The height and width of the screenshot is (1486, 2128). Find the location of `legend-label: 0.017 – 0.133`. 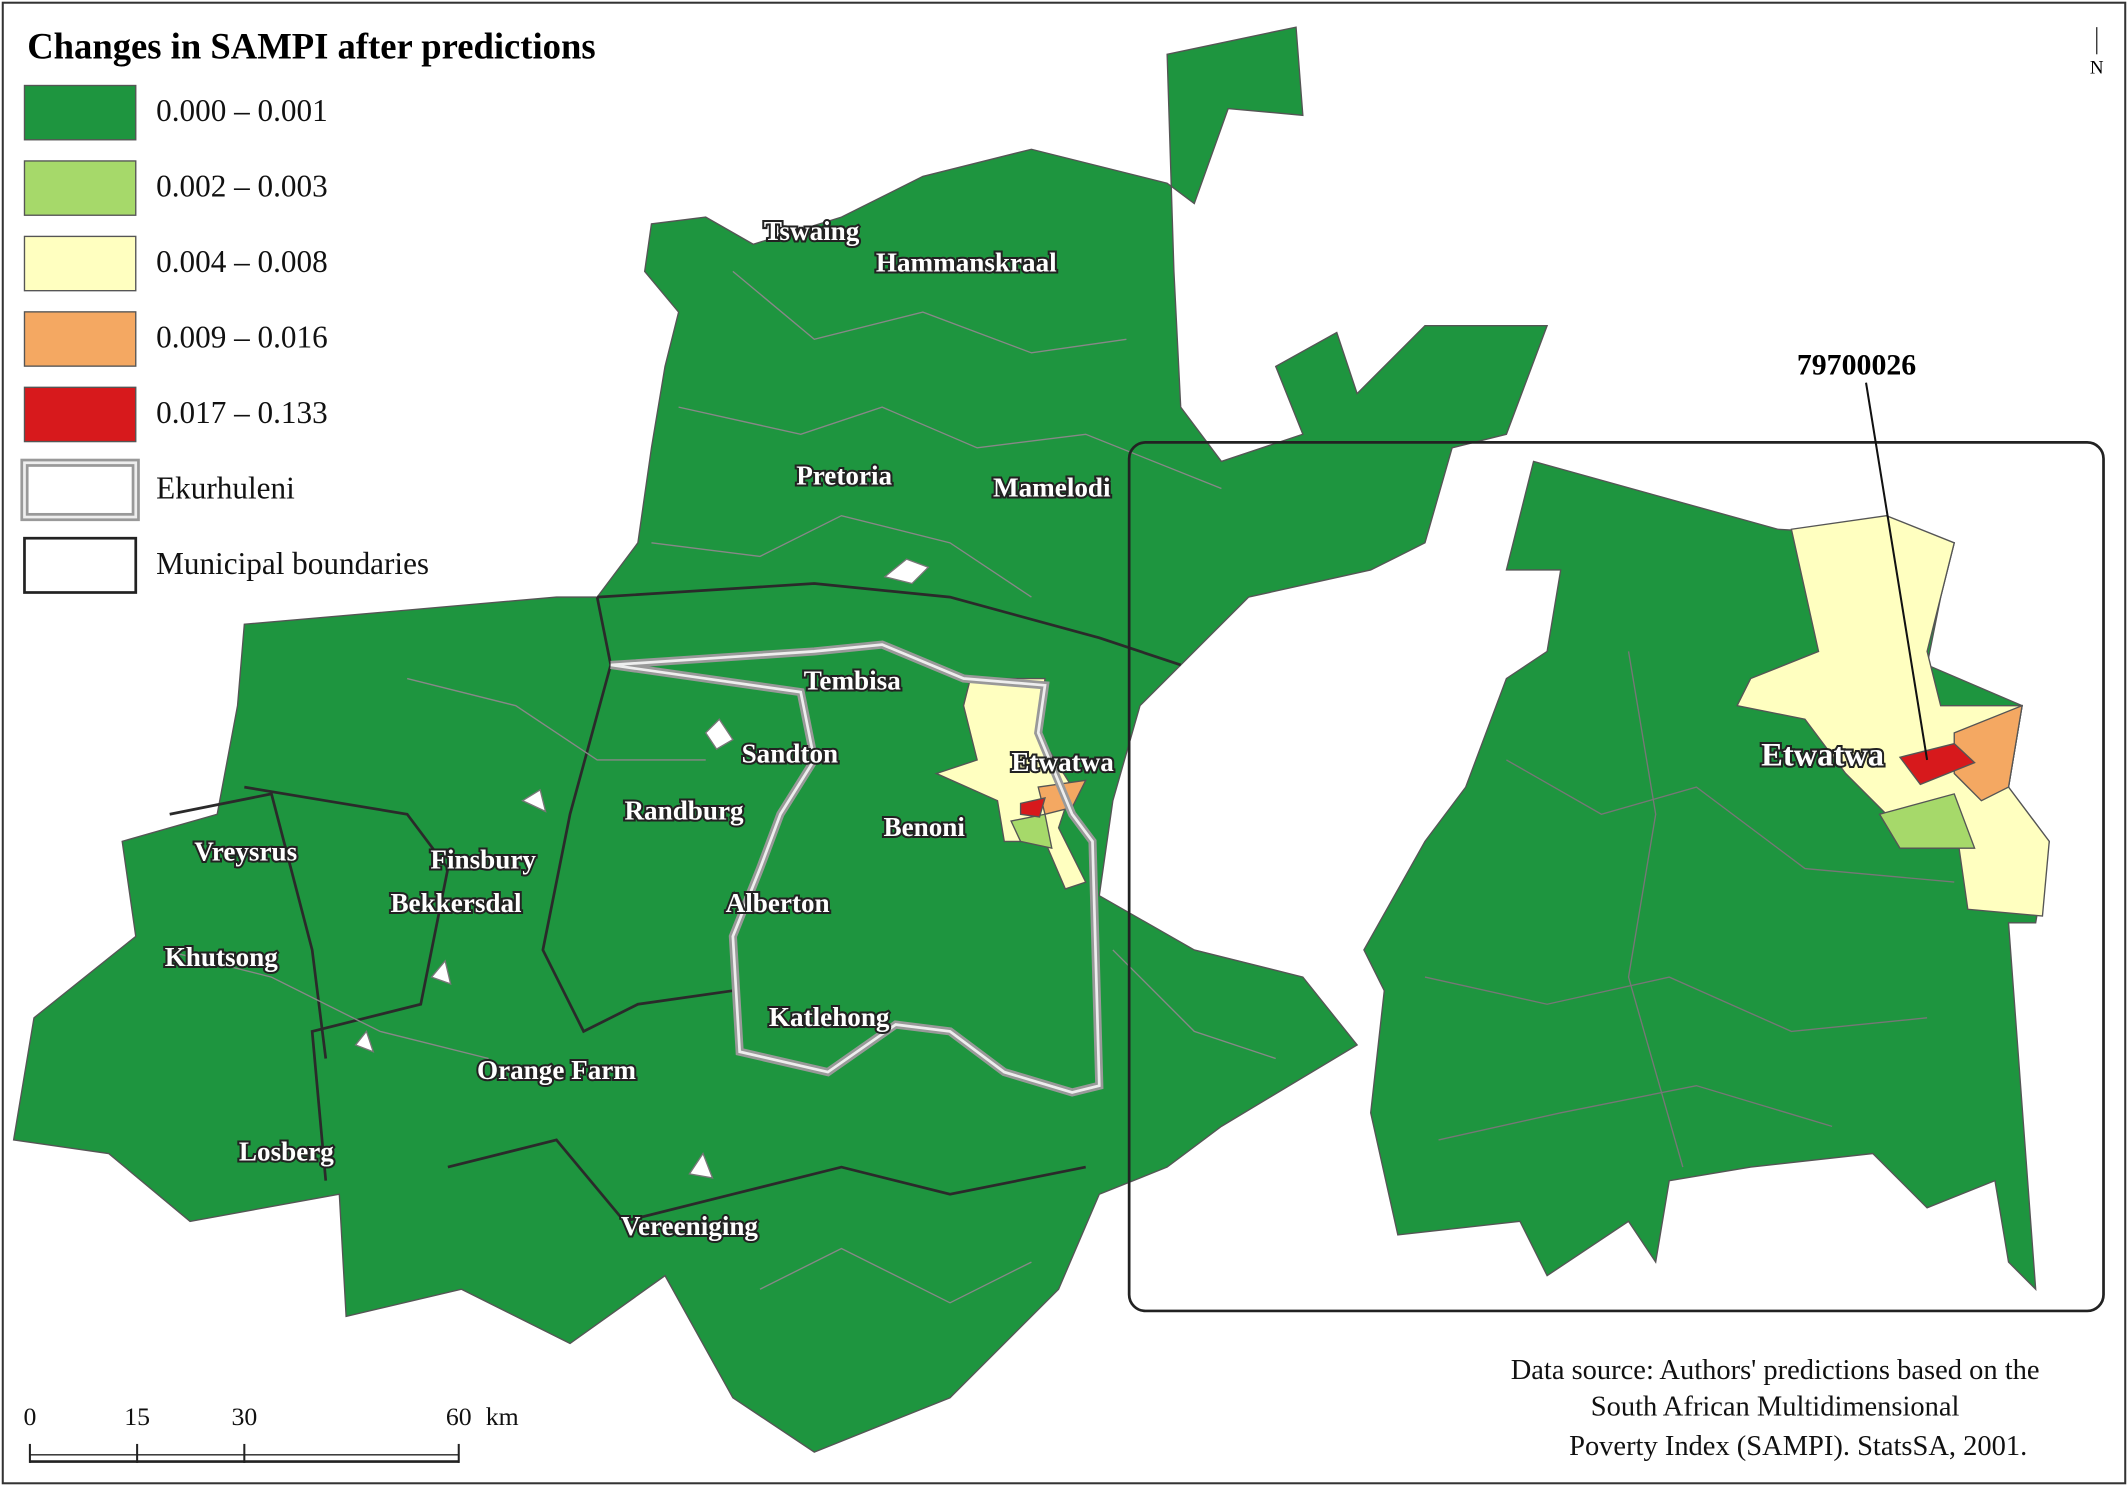

legend-label: 0.017 – 0.133 is located at coordinates (242, 412).